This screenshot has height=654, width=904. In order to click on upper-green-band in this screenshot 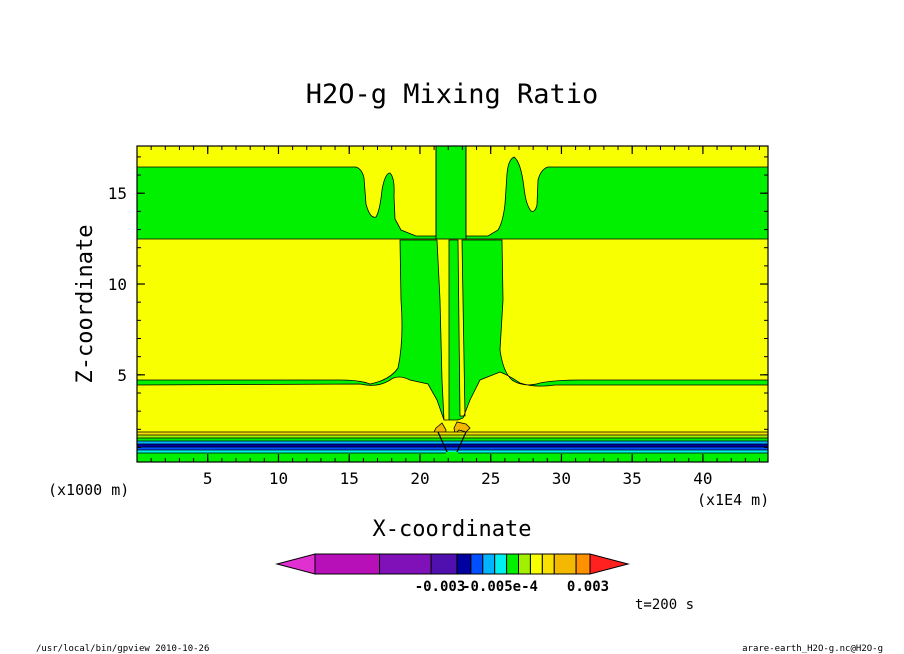, I will do `click(452, 198)`.